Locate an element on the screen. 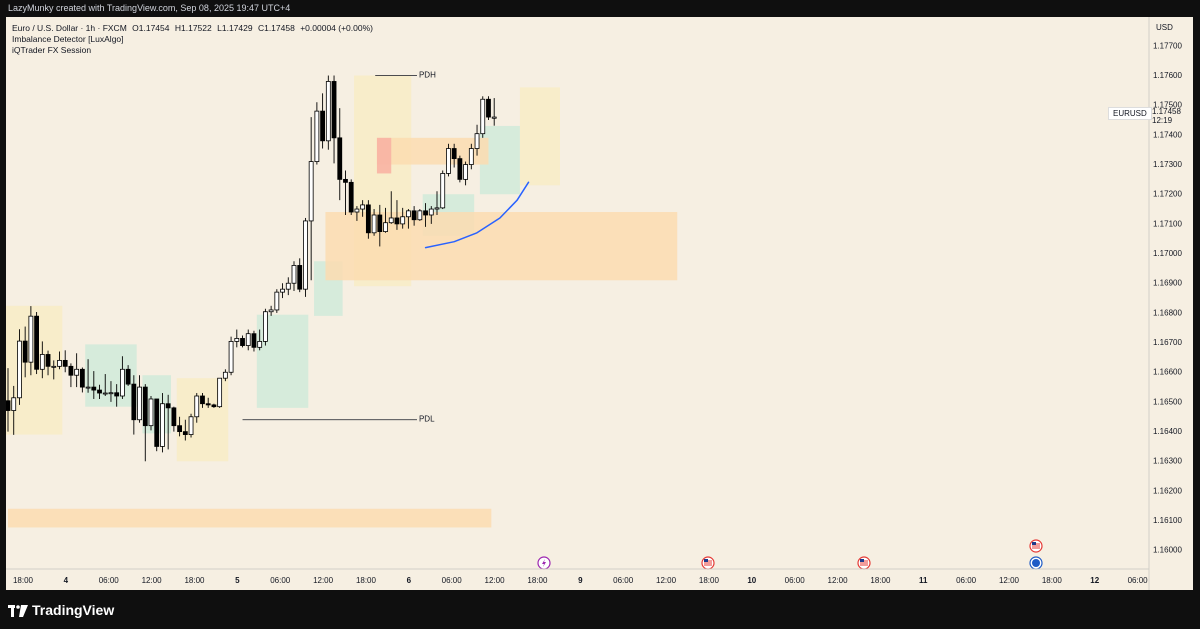 This screenshot has height=629, width=1200. price-tick-label: 1.16900 is located at coordinates (1167, 283).